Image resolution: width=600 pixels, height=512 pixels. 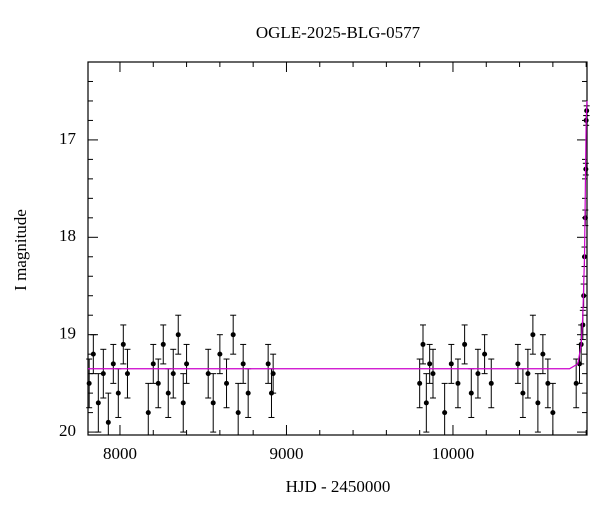 What do you see at coordinates (67, 235) in the screenshot?
I see `y-tick-label: 18` at bounding box center [67, 235].